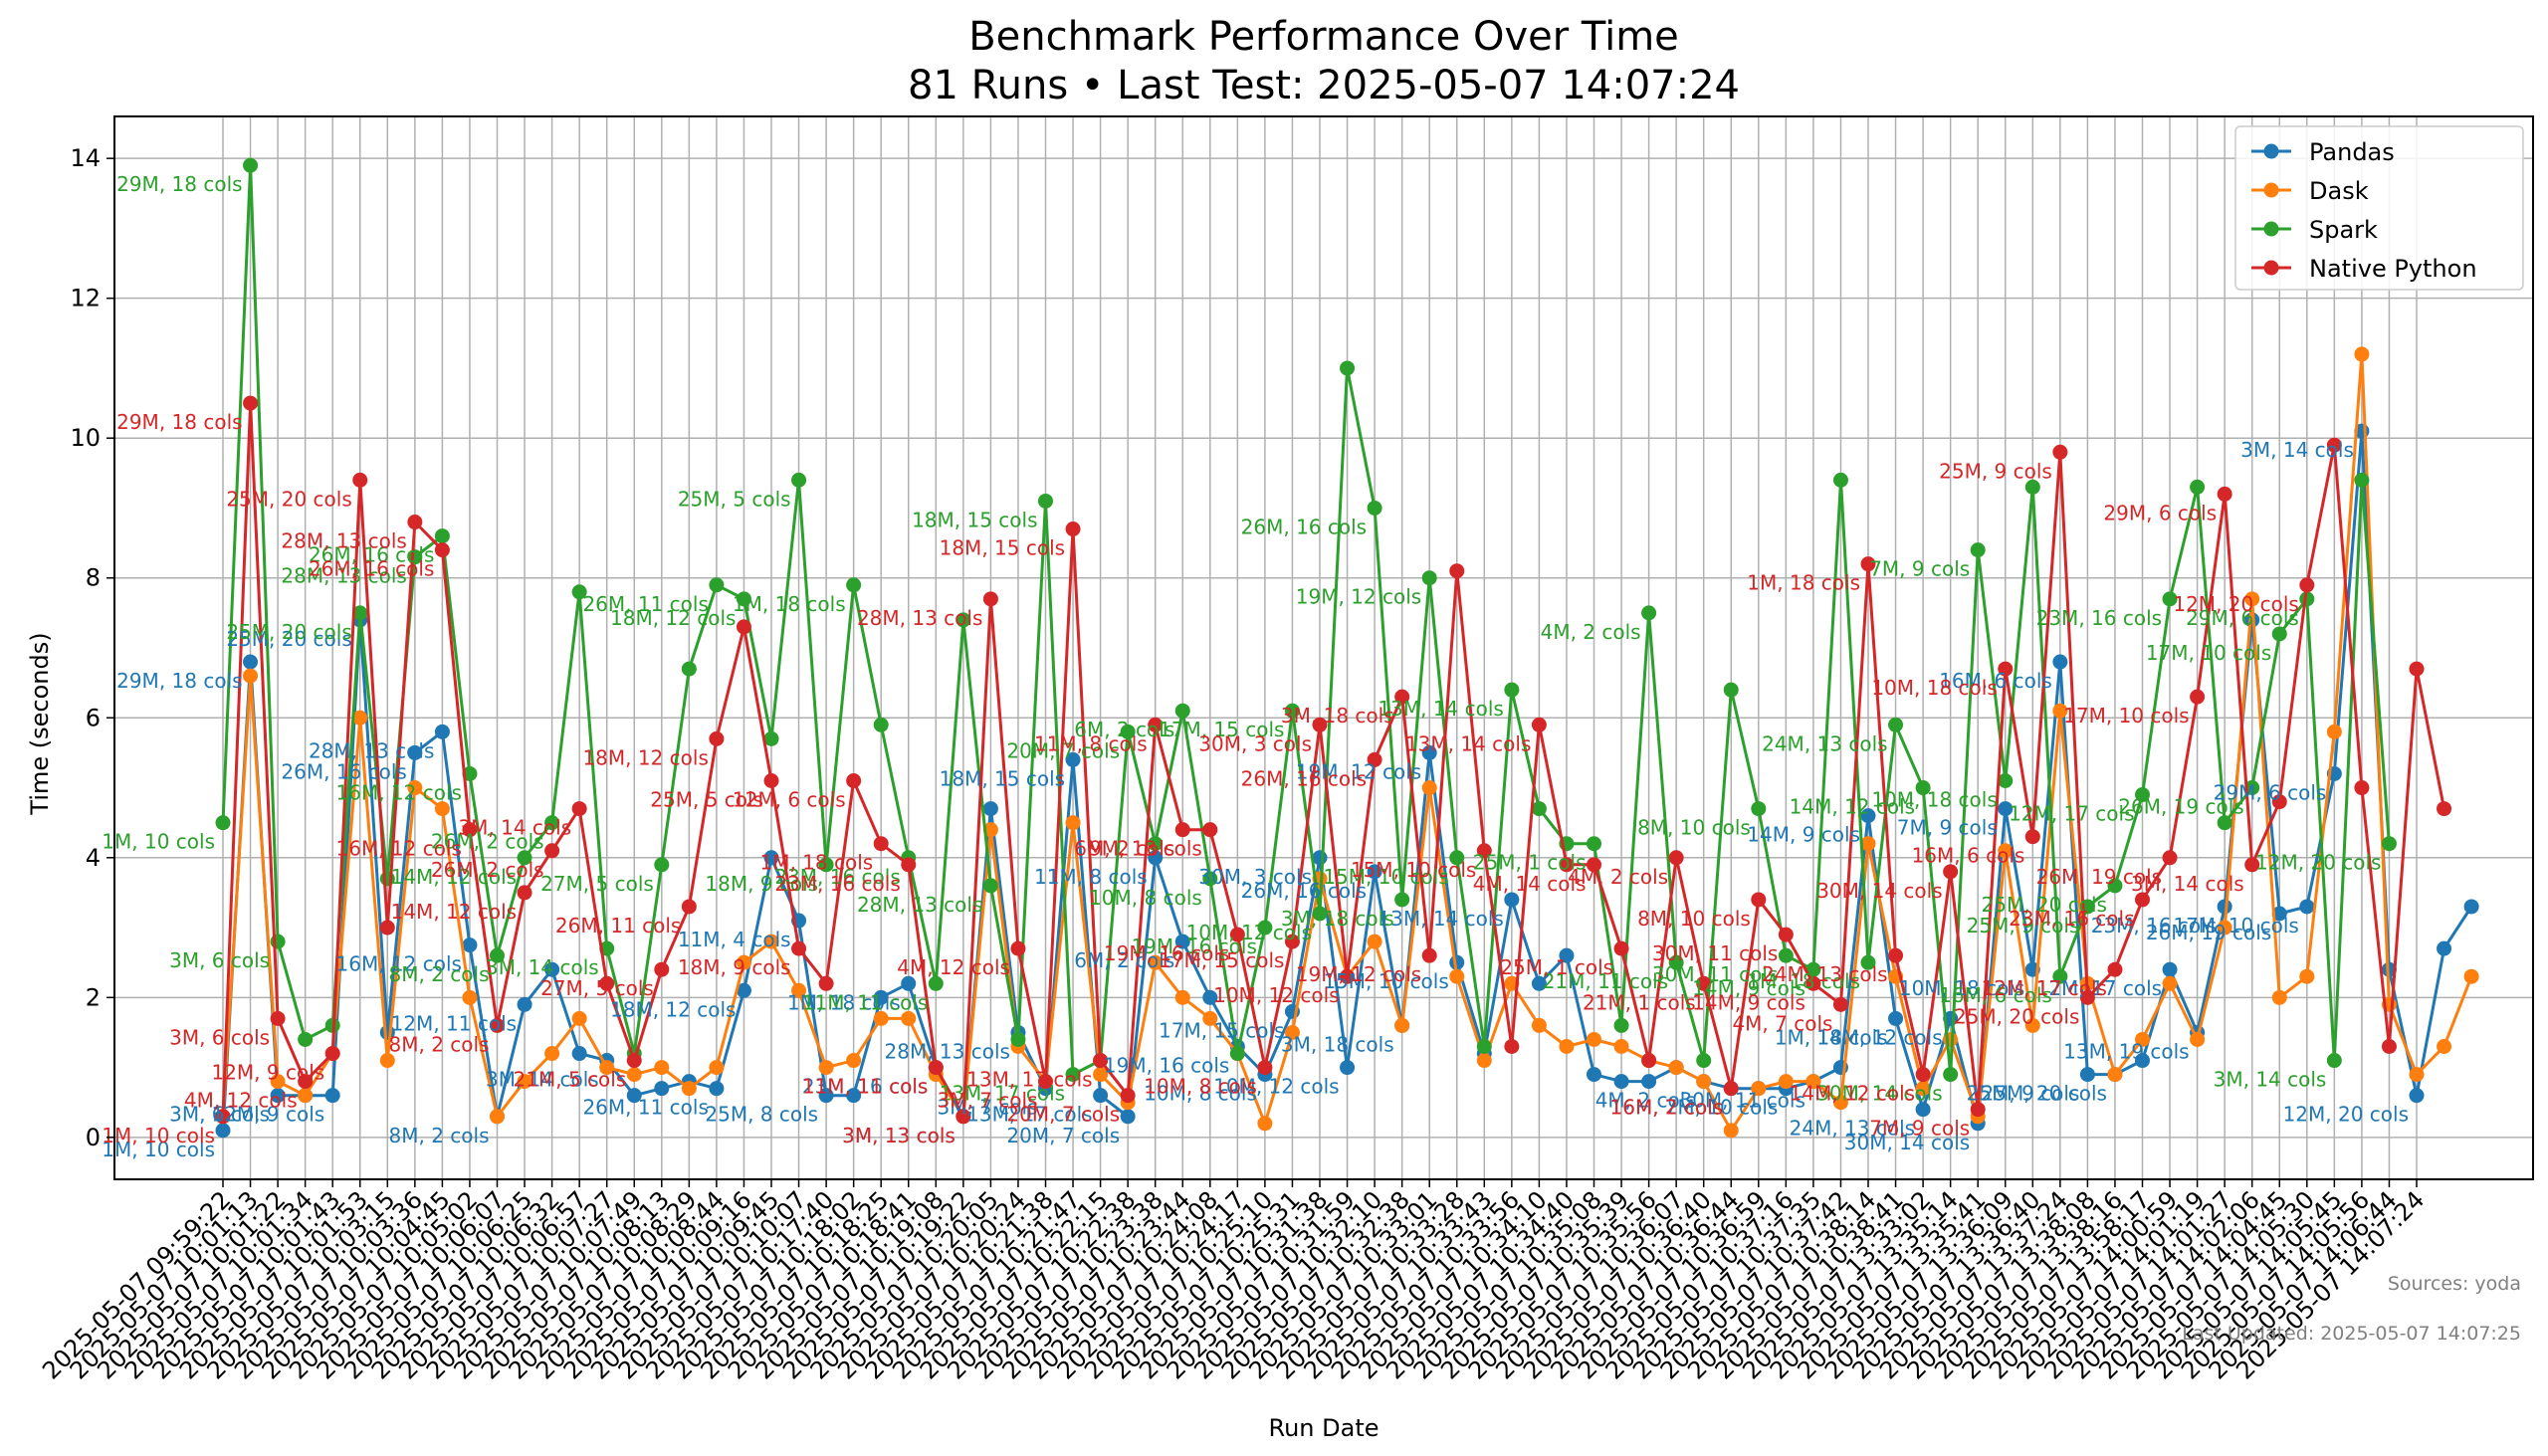 This screenshot has width=2548, height=1456. Describe the element at coordinates (673, 618) in the screenshot. I see `data-label: 18M, 12 cols` at that location.